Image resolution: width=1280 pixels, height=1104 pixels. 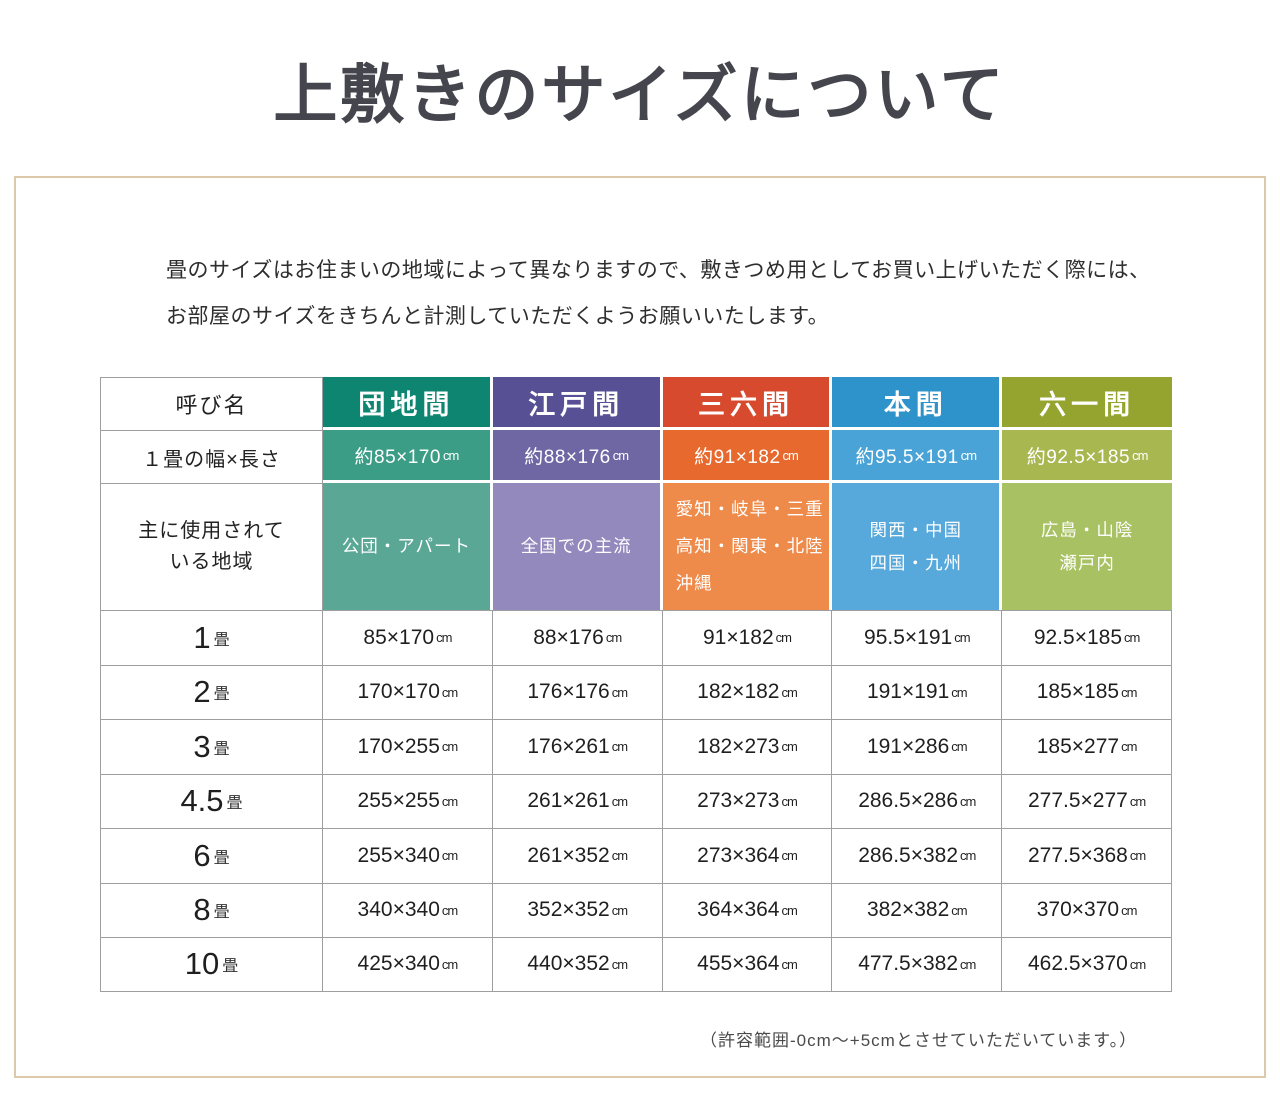 What do you see at coordinates (202, 964) in the screenshot?
I see `tatami-count: 10` at bounding box center [202, 964].